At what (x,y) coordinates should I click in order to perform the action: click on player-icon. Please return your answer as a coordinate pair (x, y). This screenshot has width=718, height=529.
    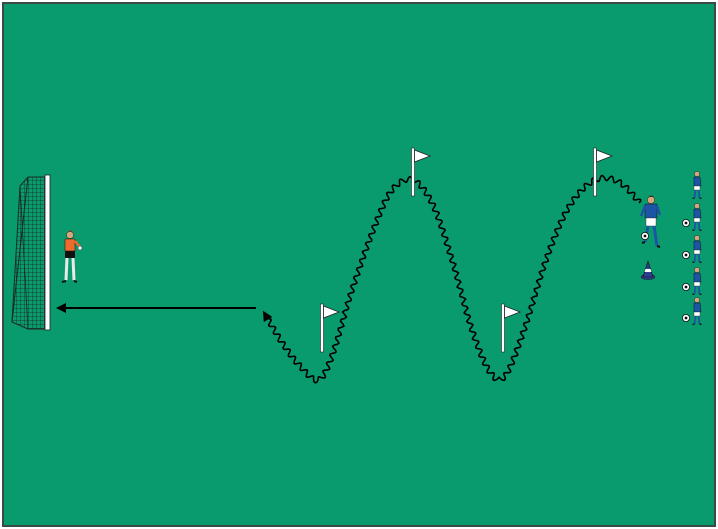
    Looking at the image, I should click on (650, 221).